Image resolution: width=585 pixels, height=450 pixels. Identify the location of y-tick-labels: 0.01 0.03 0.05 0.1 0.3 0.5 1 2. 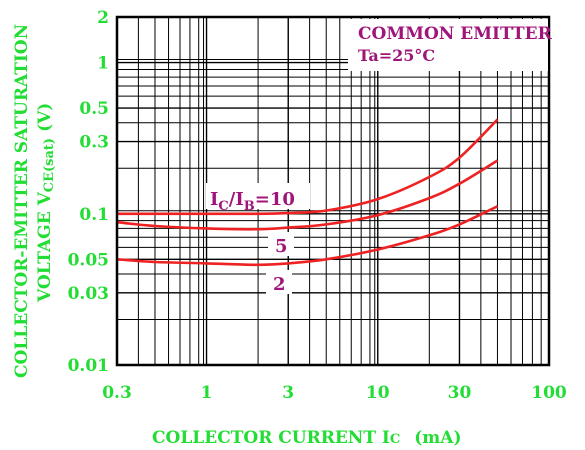
(88, 192).